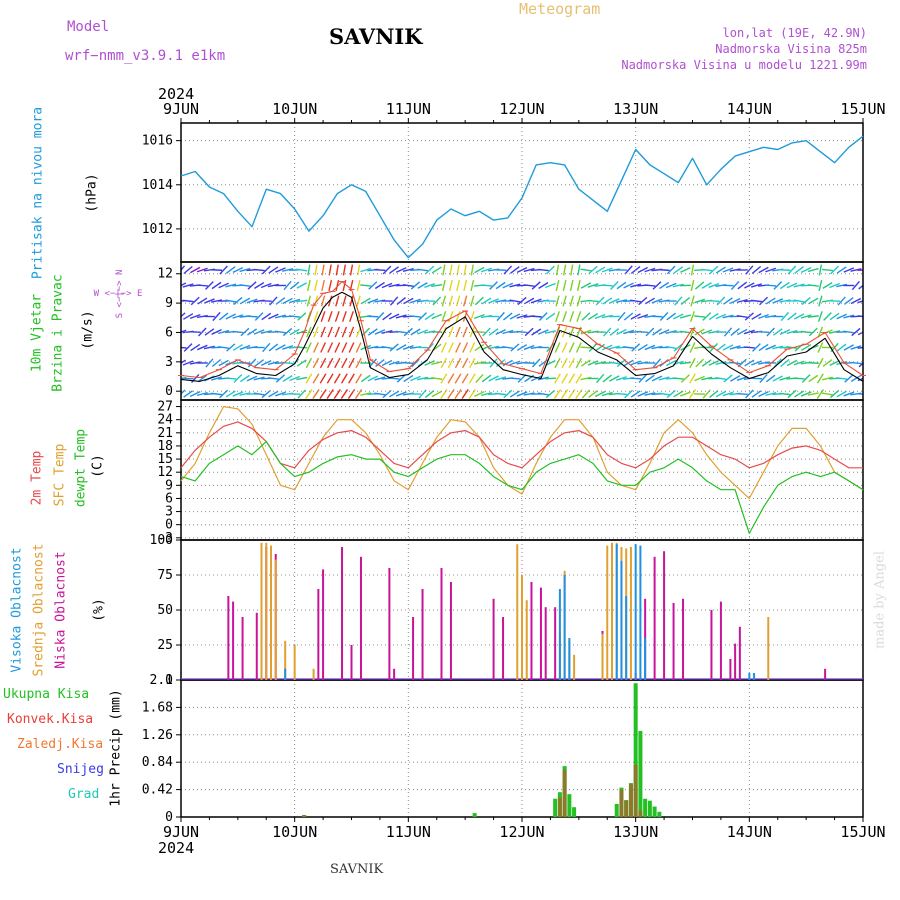  What do you see at coordinates (84, 794) in the screenshot?
I see `precip-label-hail: Grad` at bounding box center [84, 794].